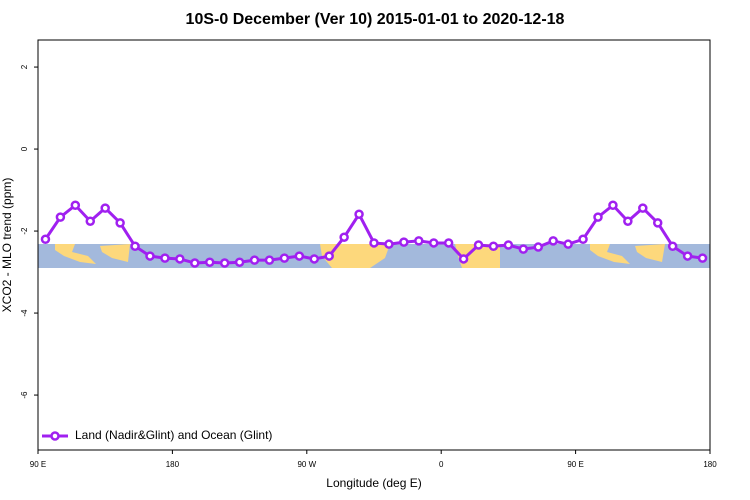 The image size is (750, 500). What do you see at coordinates (24, 313) in the screenshot?
I see `y-tick-label: -4` at bounding box center [24, 313].